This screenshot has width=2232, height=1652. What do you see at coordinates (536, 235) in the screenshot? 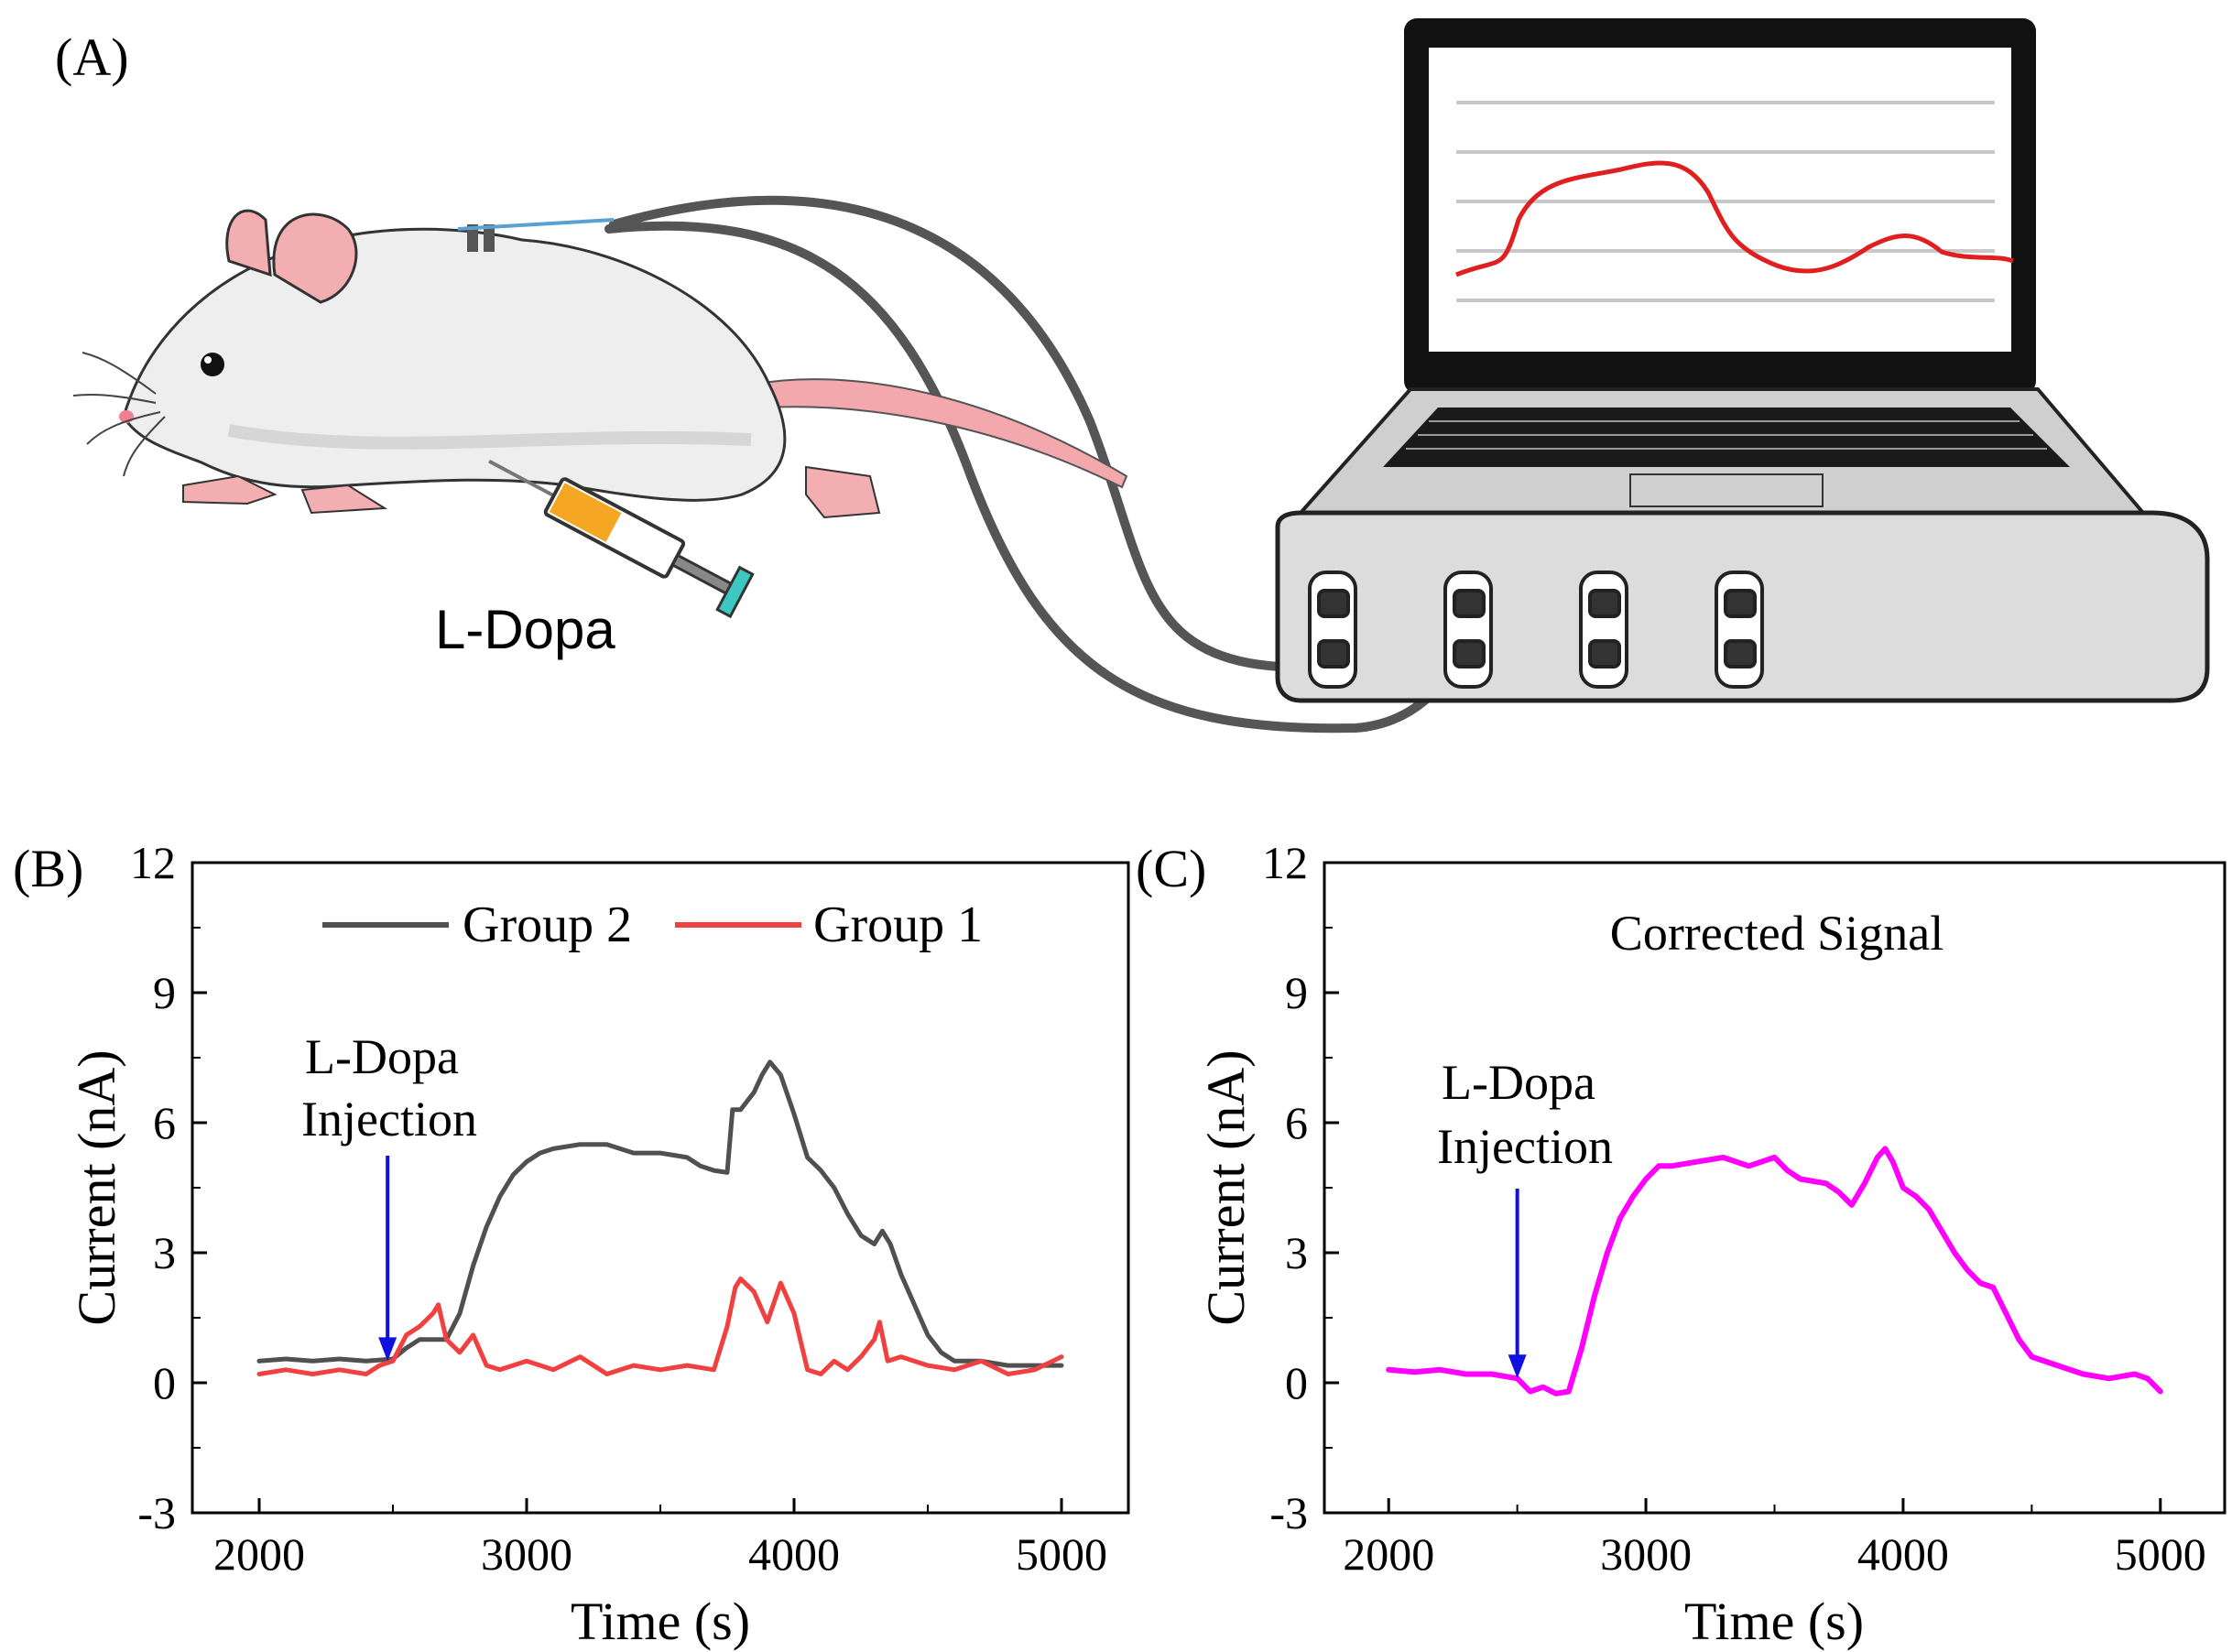
I see `head-electrode` at bounding box center [536, 235].